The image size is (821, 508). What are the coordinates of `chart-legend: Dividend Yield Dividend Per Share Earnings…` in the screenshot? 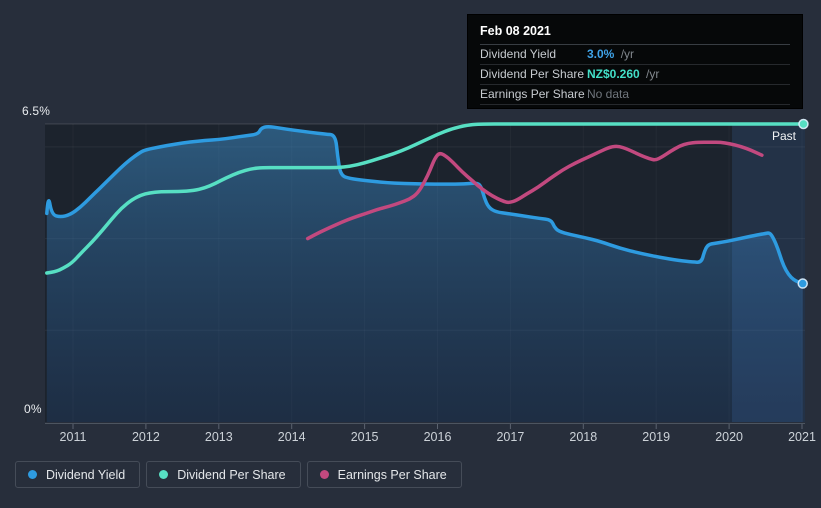 It's located at (238, 474).